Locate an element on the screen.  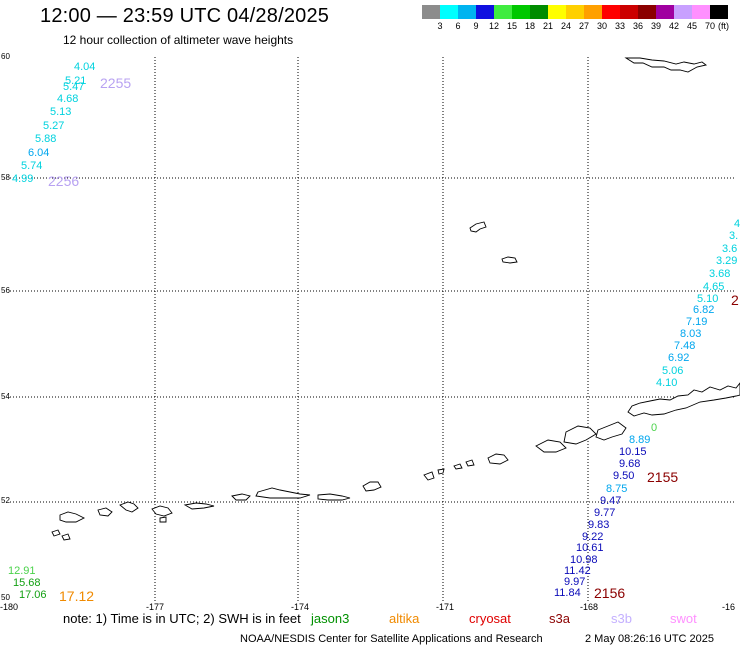
legend-label: 42 is located at coordinates (673, 26).